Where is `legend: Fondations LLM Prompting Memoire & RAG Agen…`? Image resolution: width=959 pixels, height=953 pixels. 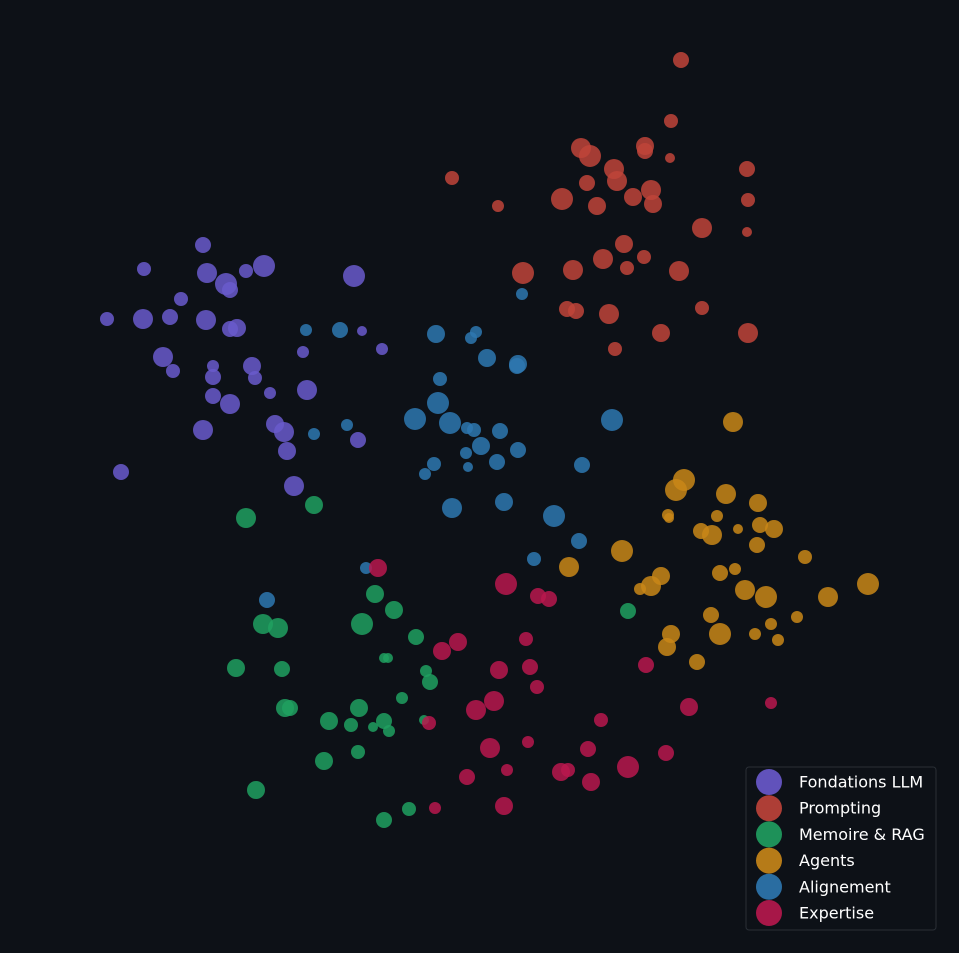
legend: Fondations LLM Prompting Memoire & RAG Agen… is located at coordinates (841, 848).